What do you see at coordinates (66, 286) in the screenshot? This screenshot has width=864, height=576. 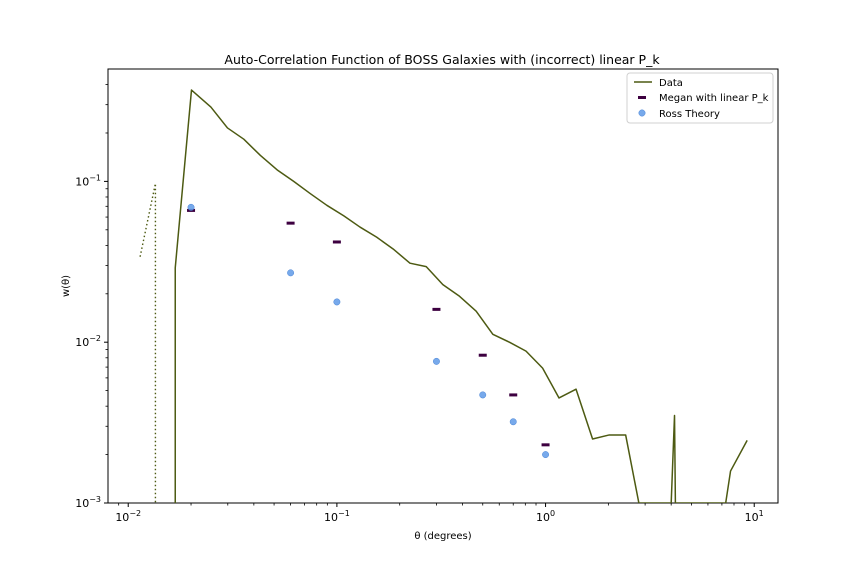 I see `y-axis-label: w(θ)` at bounding box center [66, 286].